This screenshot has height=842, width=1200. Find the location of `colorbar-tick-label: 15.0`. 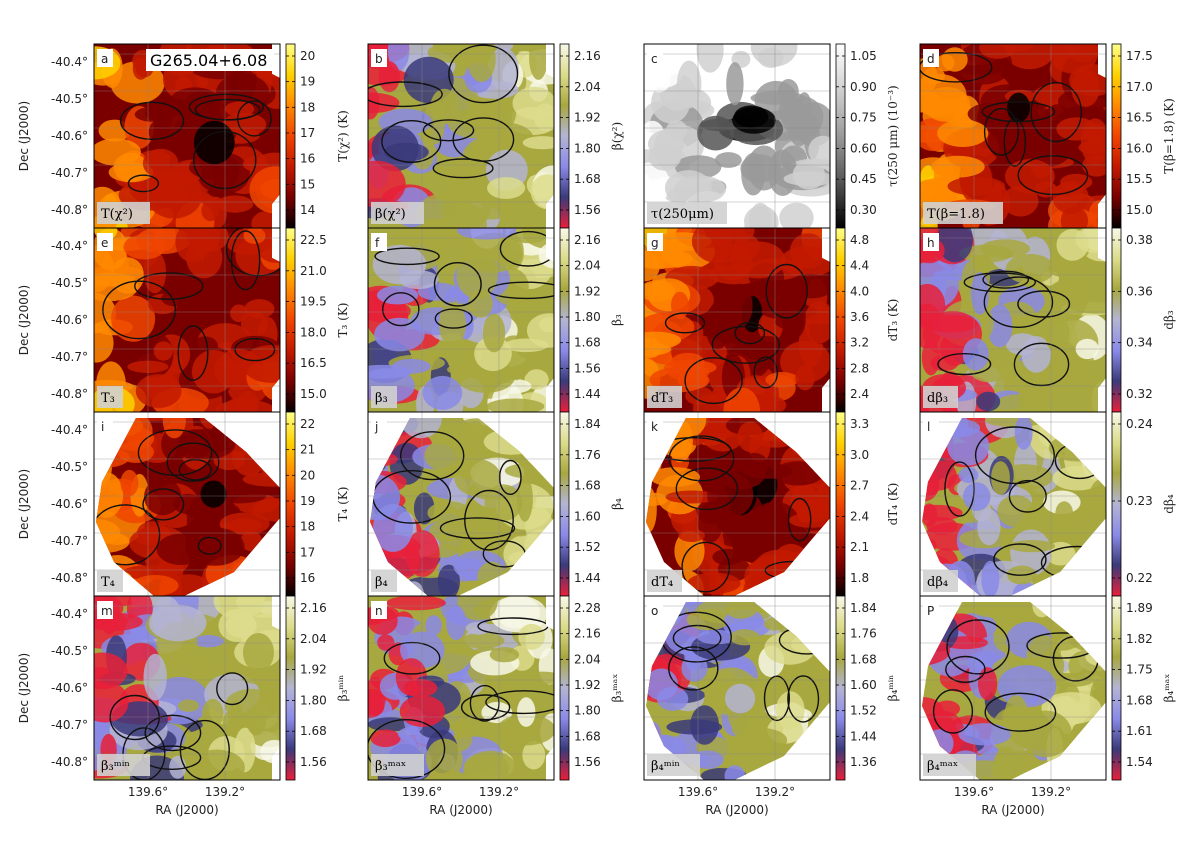

colorbar-tick-label: 15.0 is located at coordinates (313, 394).